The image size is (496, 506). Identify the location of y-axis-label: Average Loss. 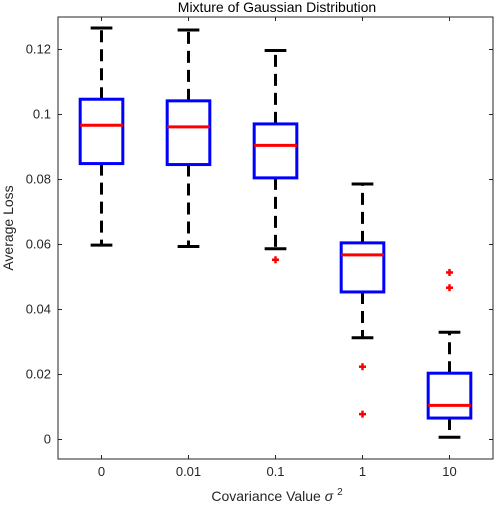
(8, 227).